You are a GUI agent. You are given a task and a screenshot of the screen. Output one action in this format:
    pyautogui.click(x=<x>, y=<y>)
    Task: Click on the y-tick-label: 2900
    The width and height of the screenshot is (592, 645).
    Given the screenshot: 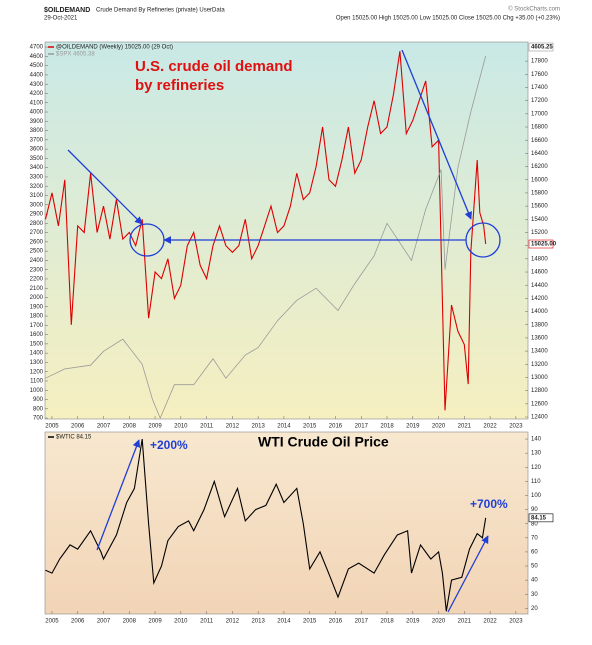 What is the action you would take?
    pyautogui.click(x=37, y=215)
    